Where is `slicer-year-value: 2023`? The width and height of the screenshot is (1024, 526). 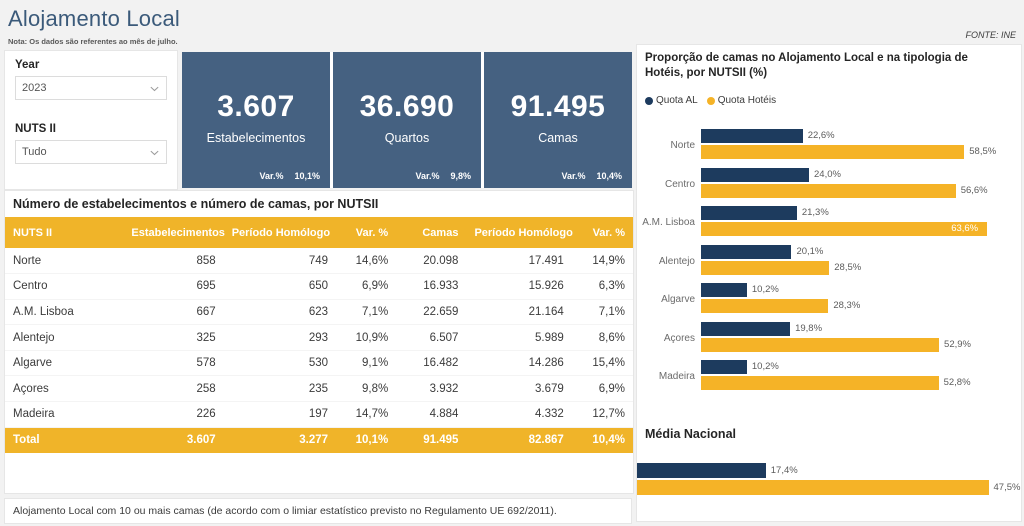 slicer-year-value: 2023 is located at coordinates (34, 88).